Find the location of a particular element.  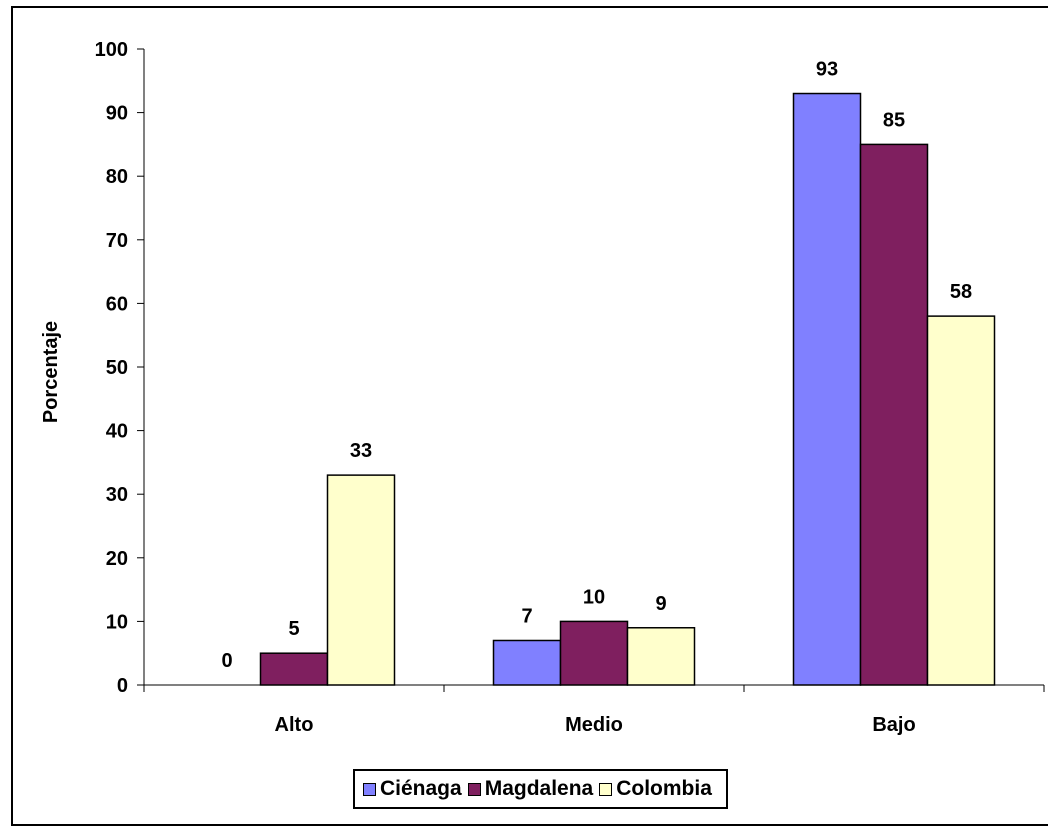

legend-entry-cienaga: Ciénaga is located at coordinates (412, 789).